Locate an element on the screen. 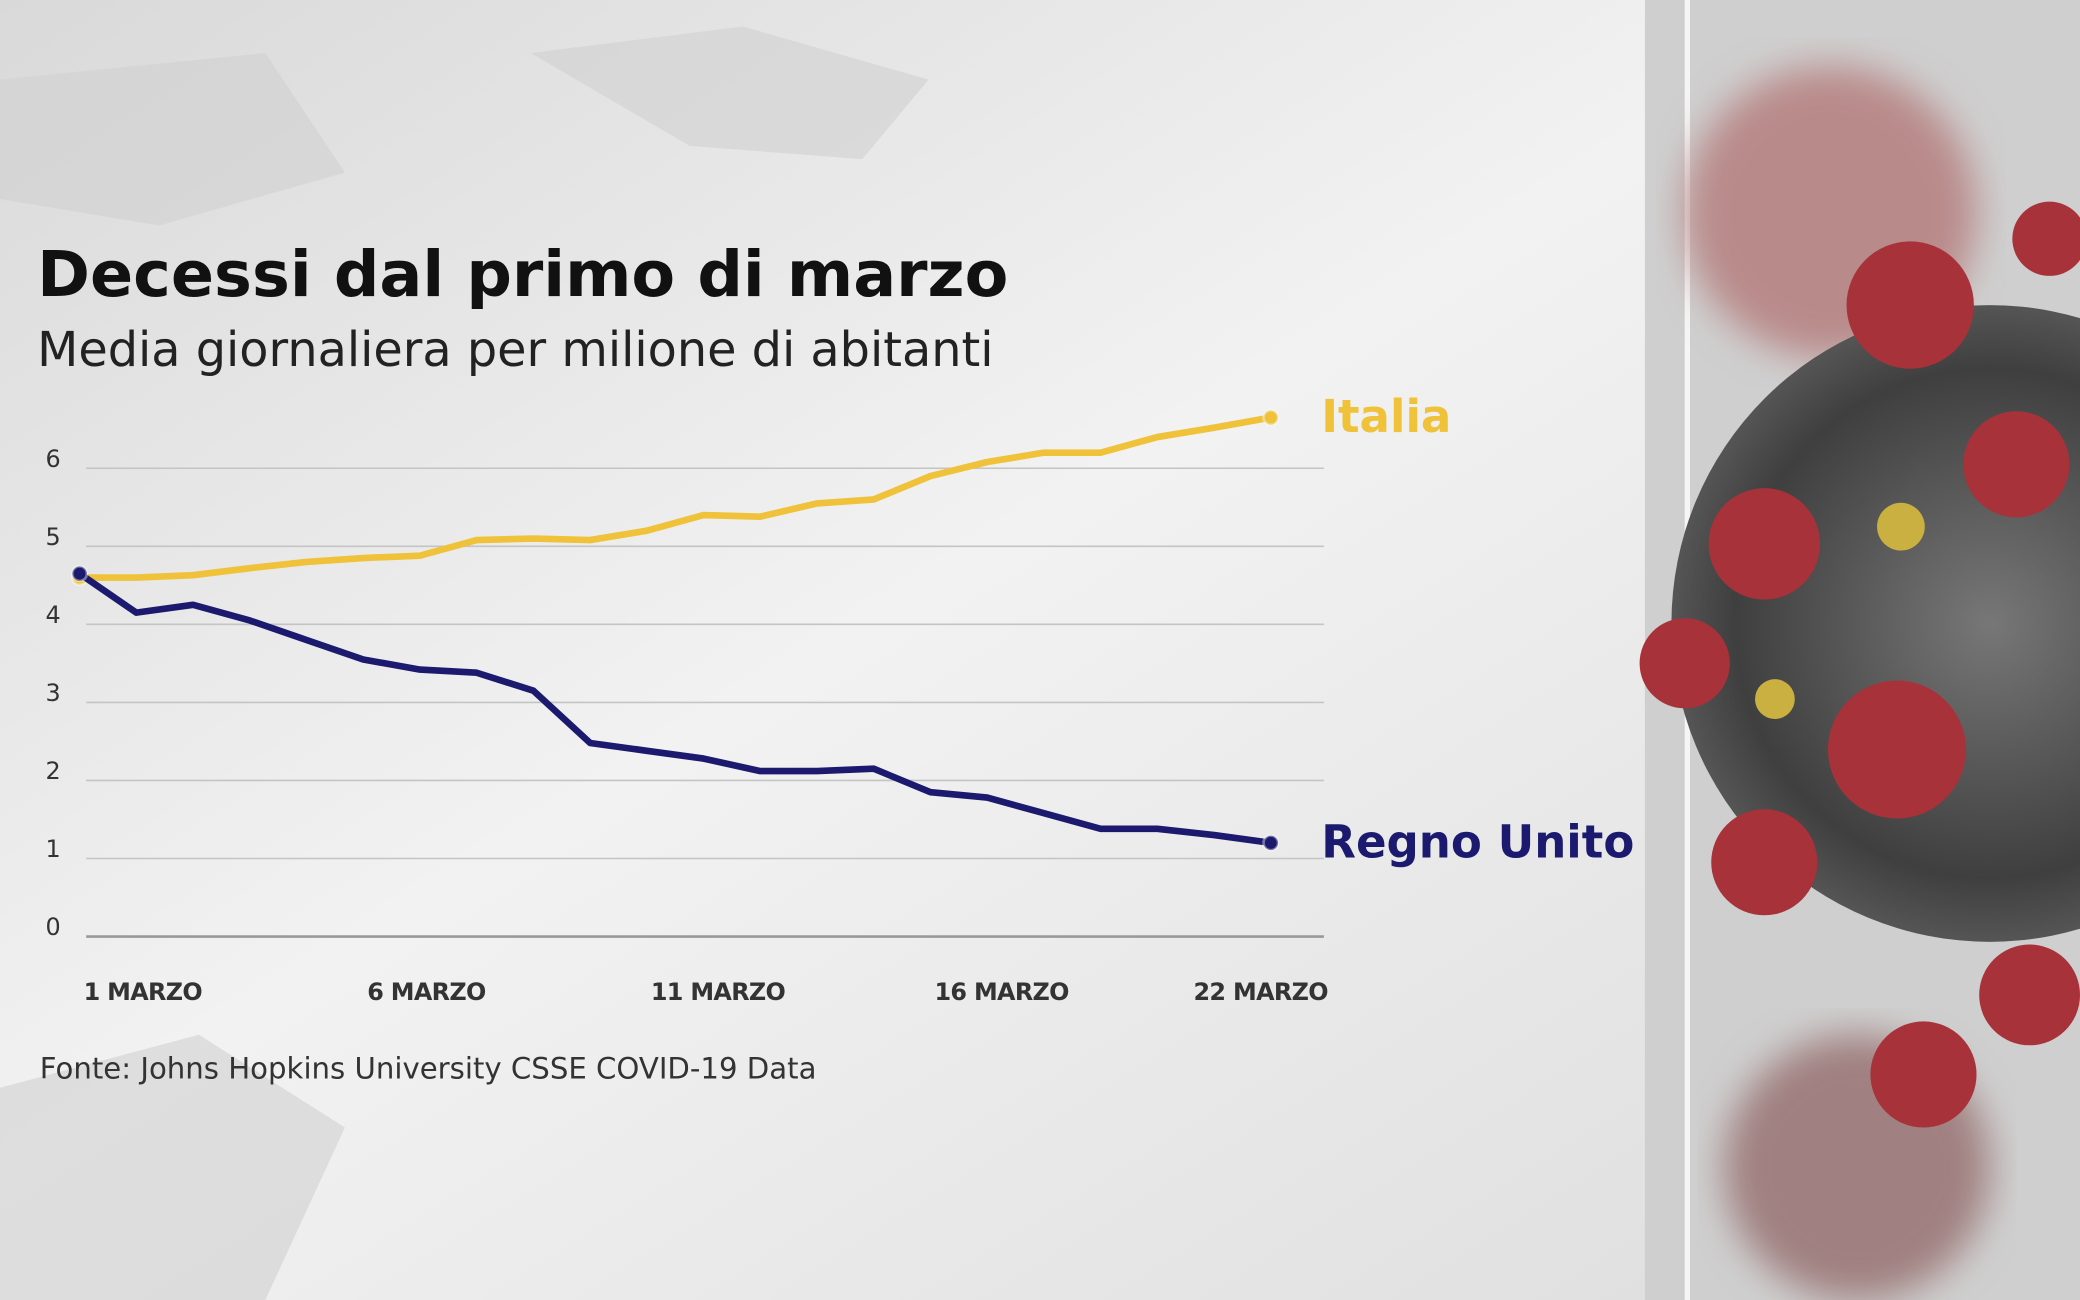 The width and height of the screenshot is (2080, 1300). y-tick-label: 0 is located at coordinates (52, 927).